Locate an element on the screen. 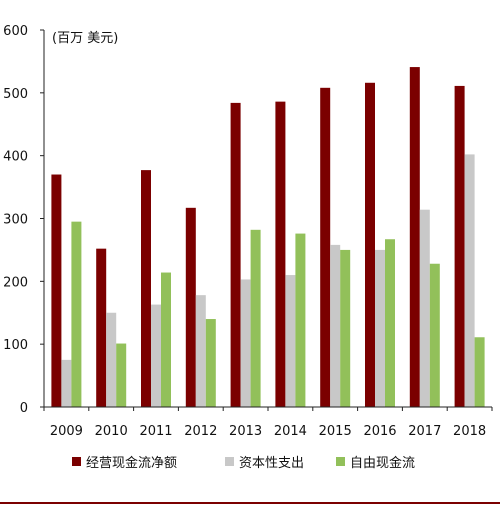 The height and width of the screenshot is (509, 500). bar-自由现金流-2015 is located at coordinates (345, 328).